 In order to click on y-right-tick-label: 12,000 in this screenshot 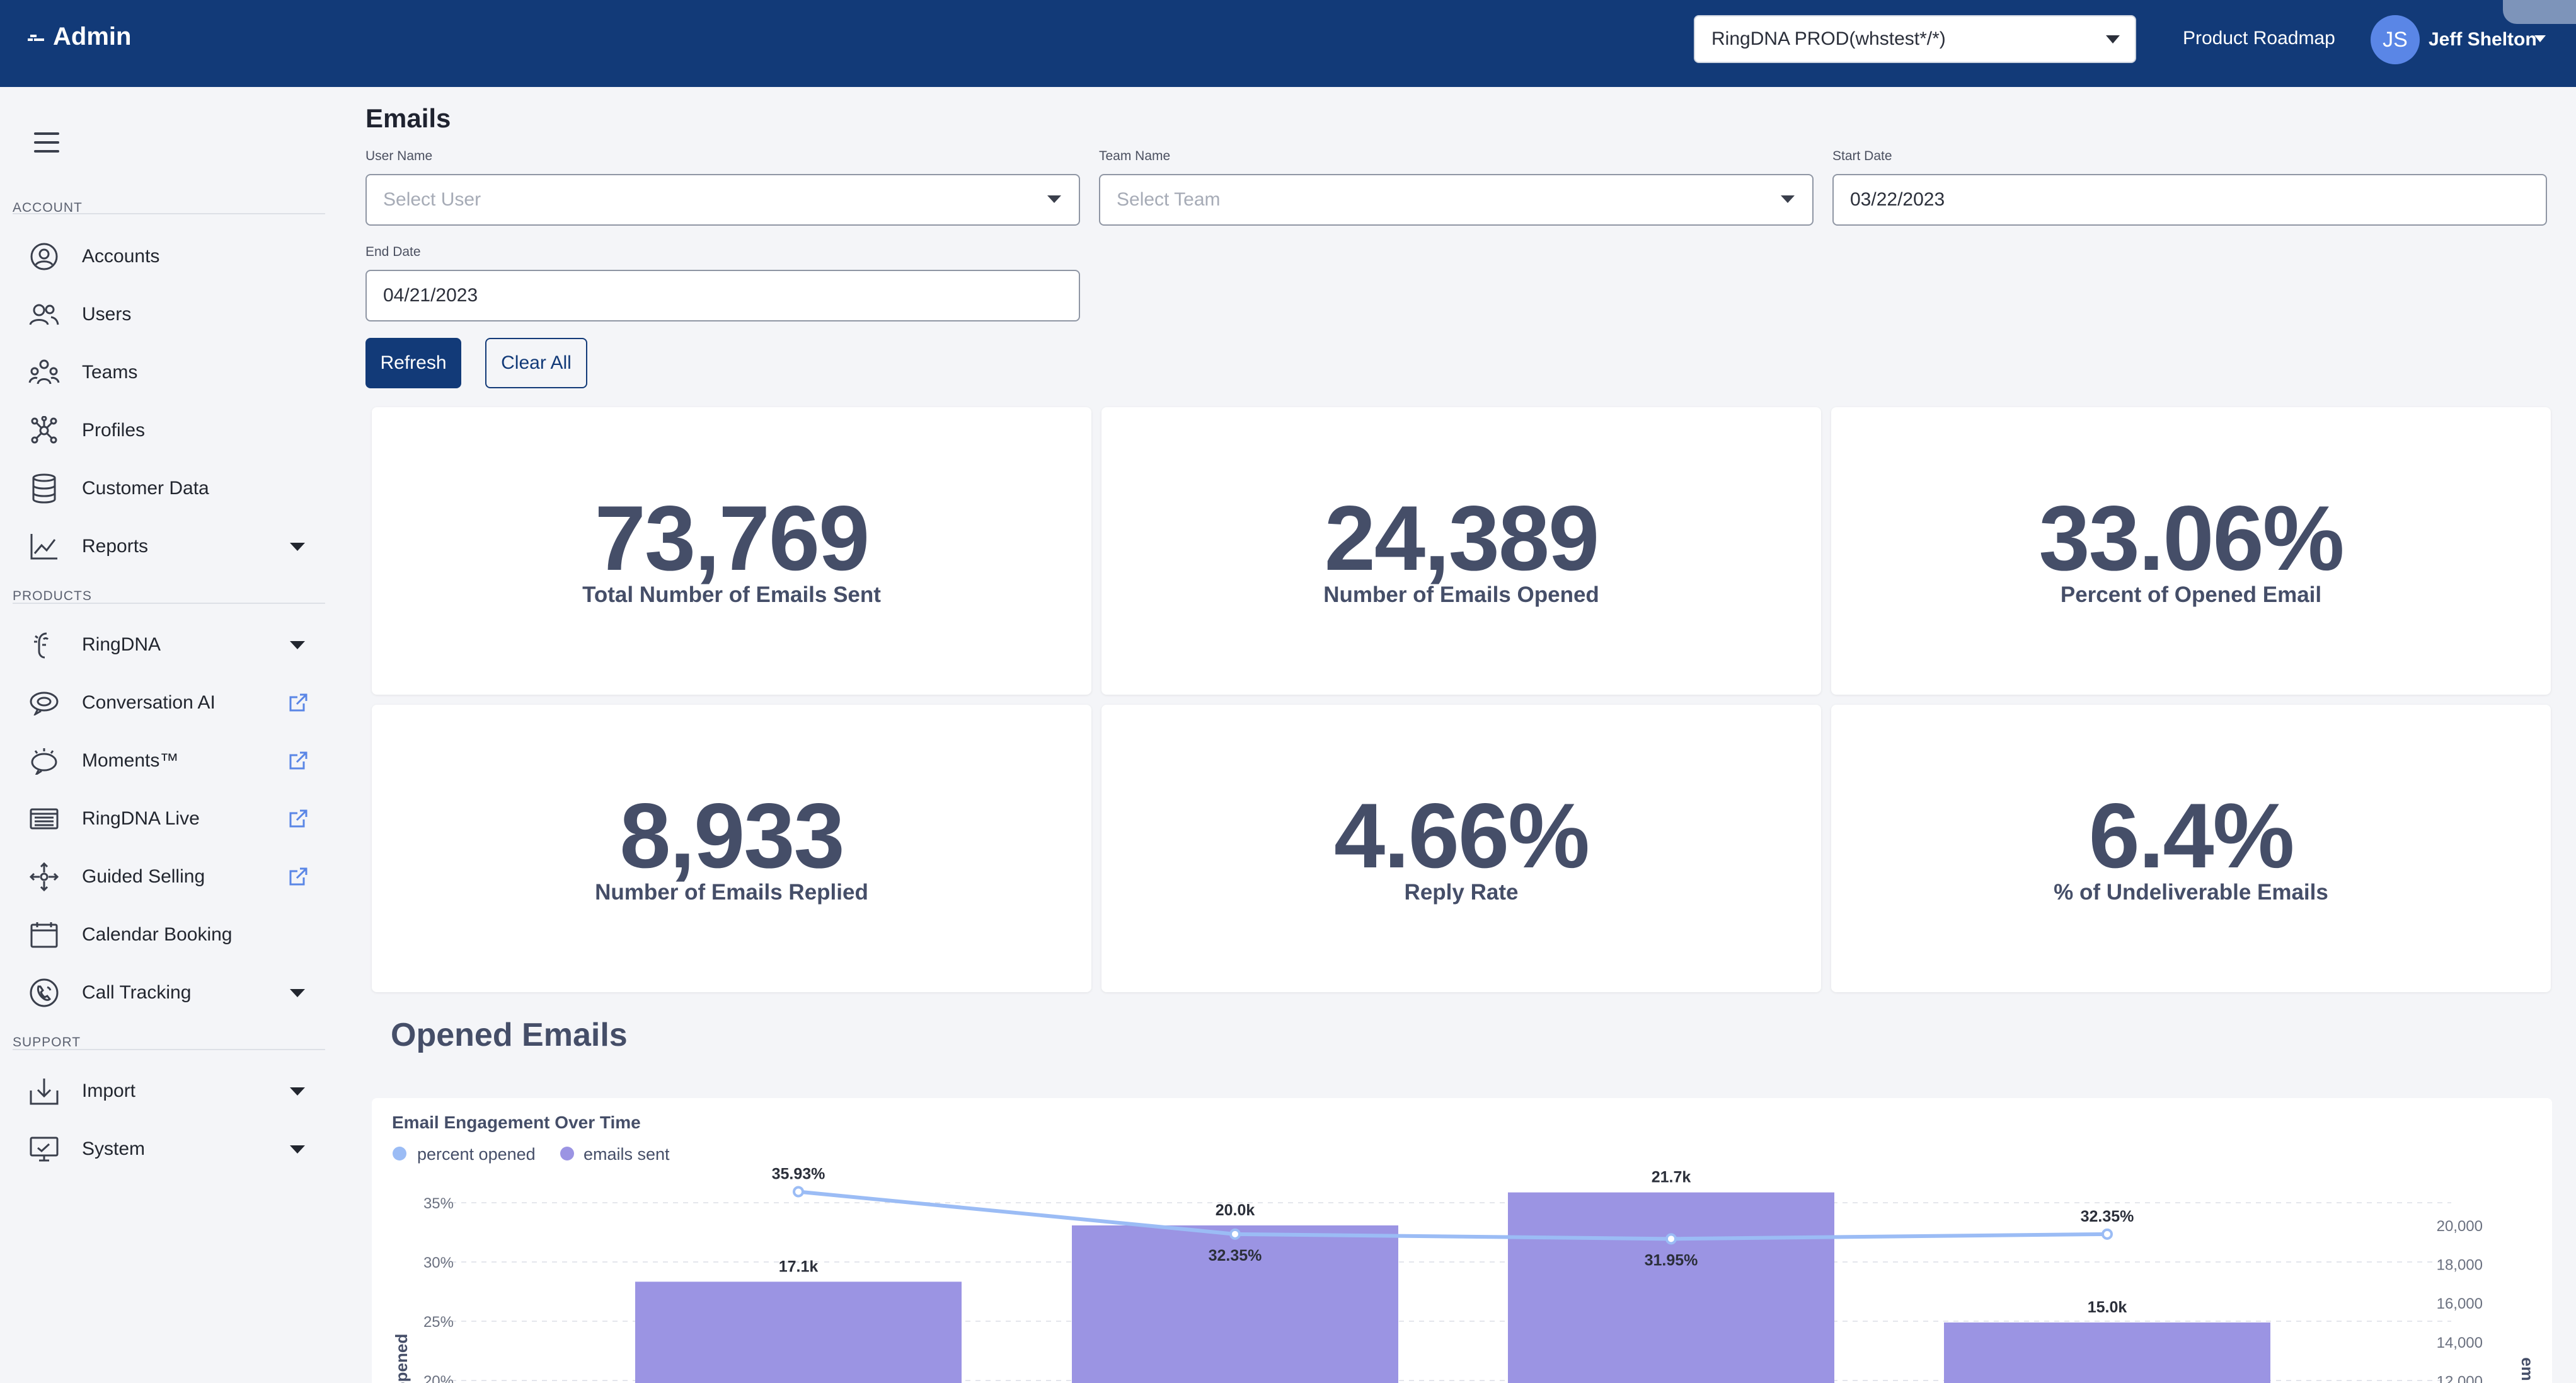, I will do `click(2460, 1378)`.